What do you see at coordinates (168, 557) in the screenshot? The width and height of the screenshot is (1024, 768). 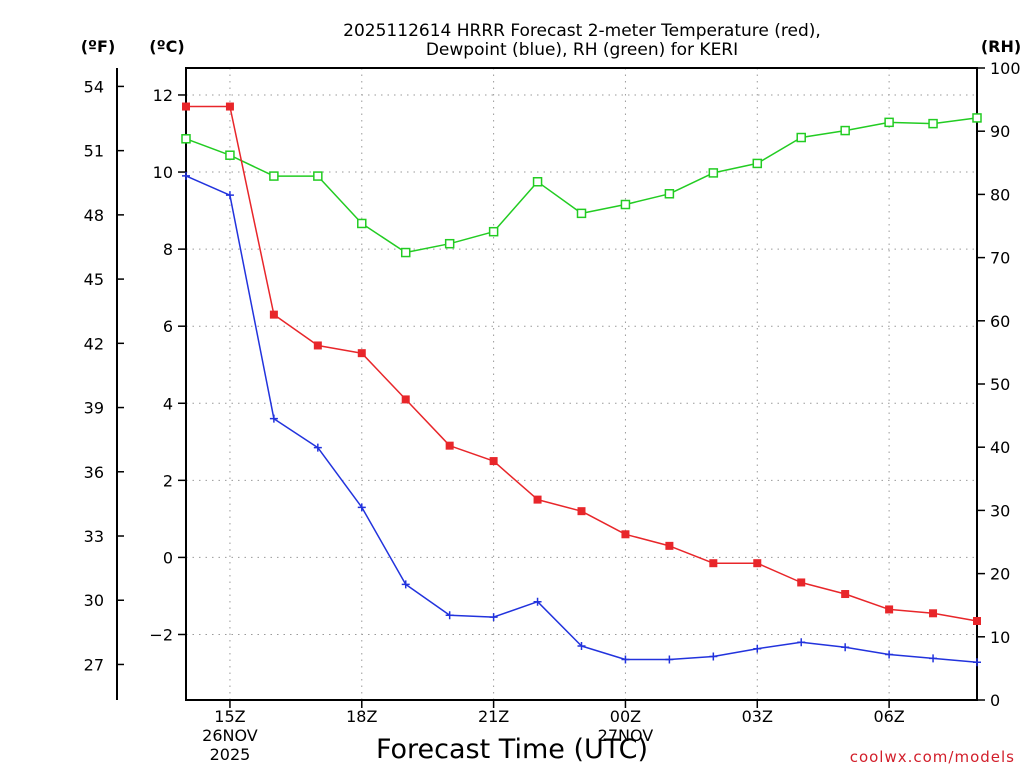 I see `celsius-tick-label: 0` at bounding box center [168, 557].